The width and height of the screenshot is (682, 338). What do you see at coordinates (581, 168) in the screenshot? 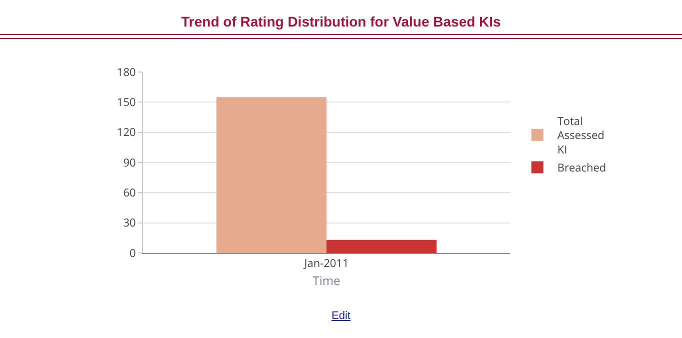
I see `legend-label: Breached` at bounding box center [581, 168].